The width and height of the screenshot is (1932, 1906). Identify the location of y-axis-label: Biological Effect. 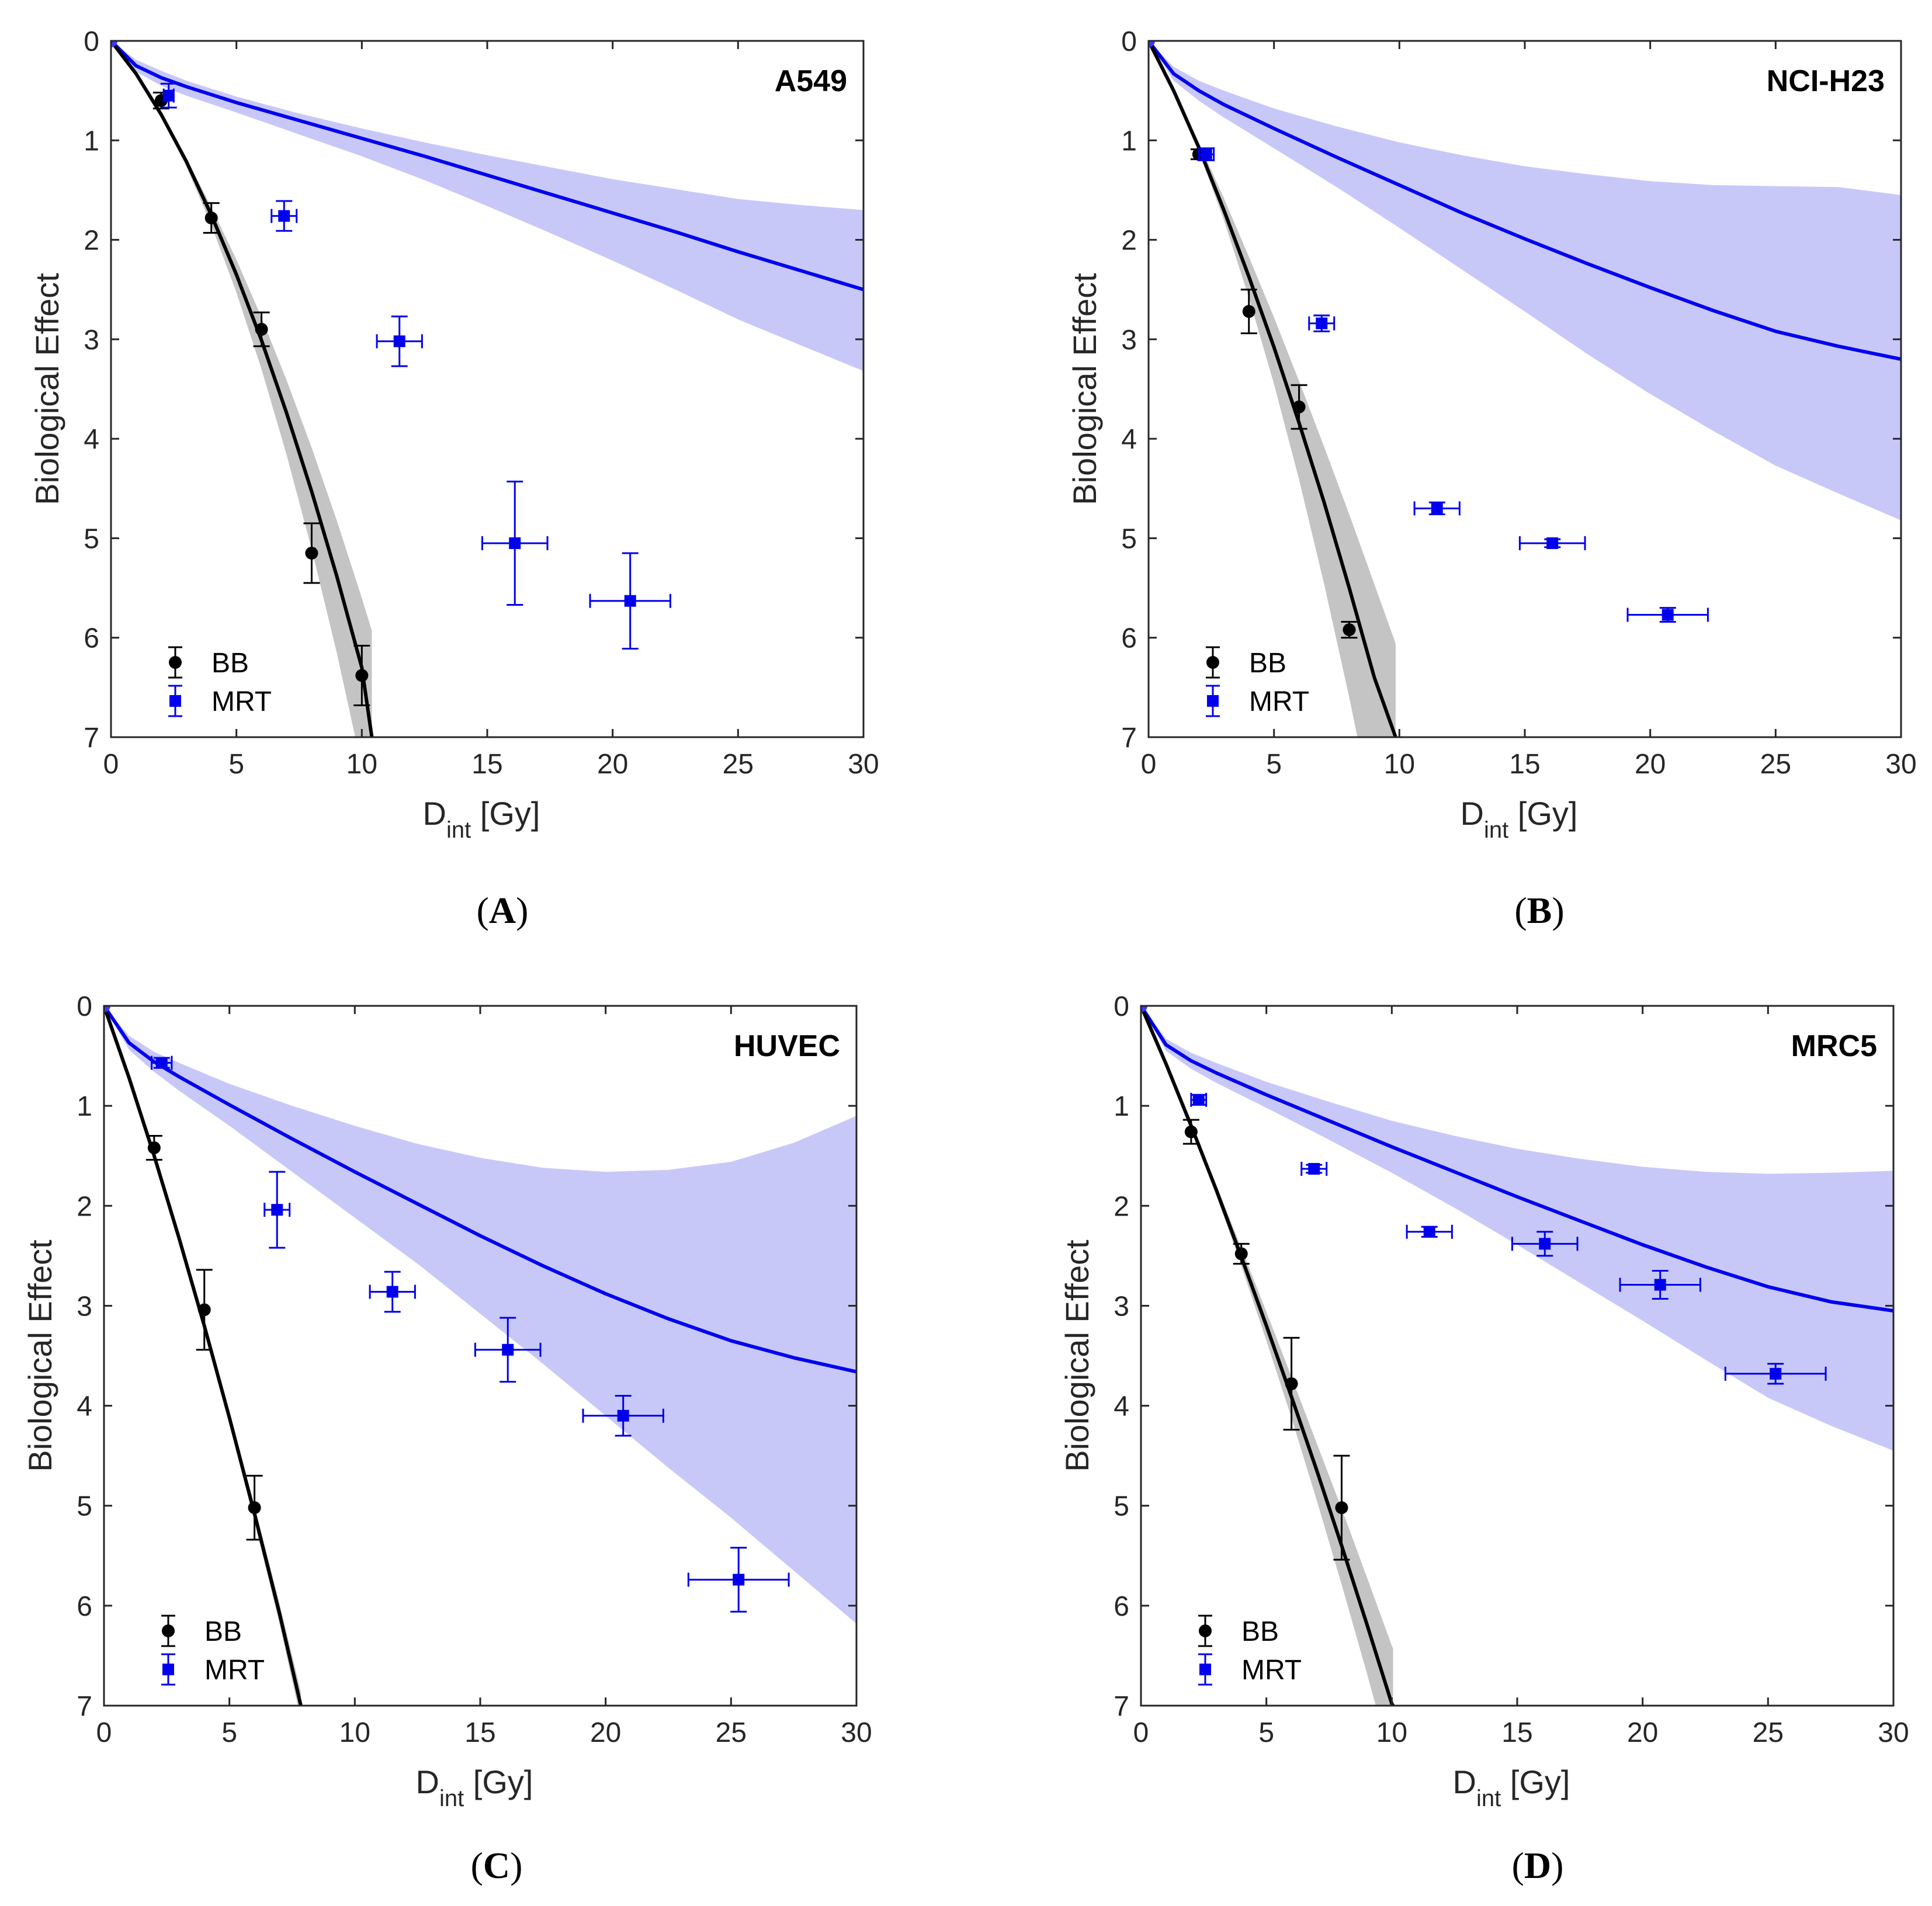
(47, 389).